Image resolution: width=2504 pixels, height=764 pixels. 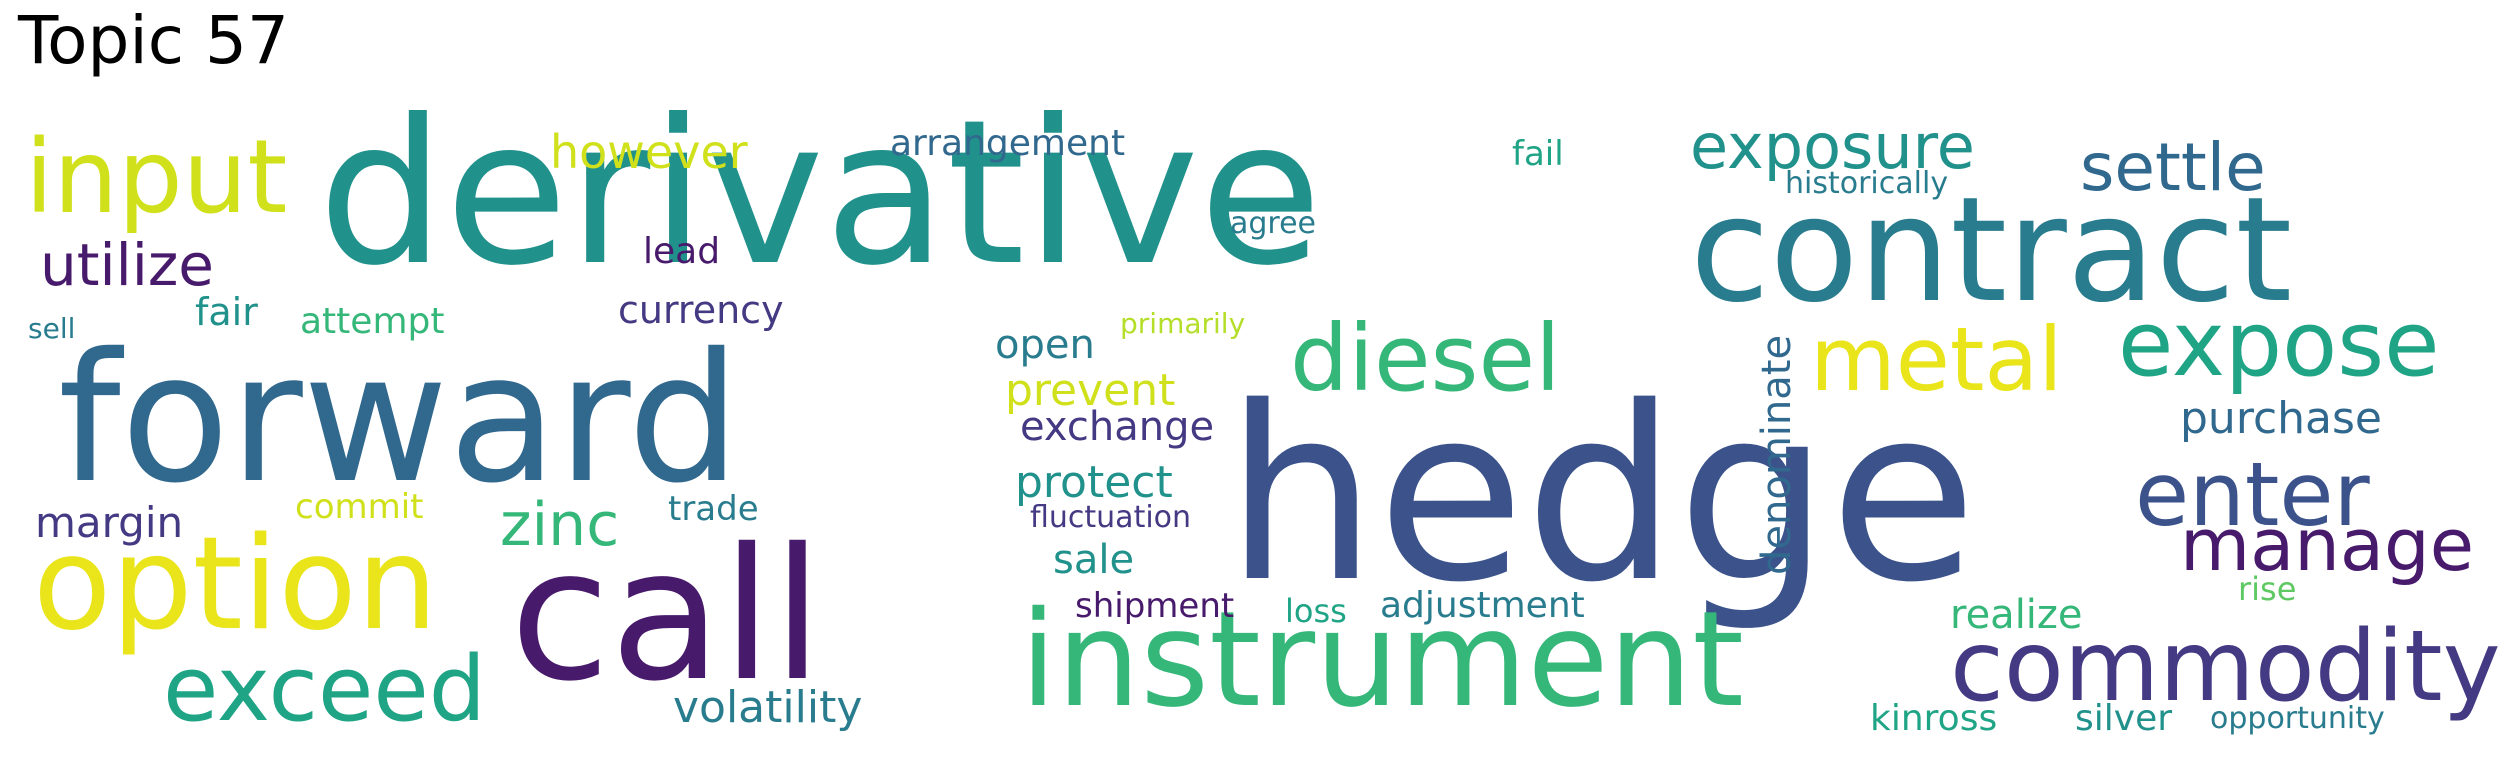 What do you see at coordinates (2173, 167) in the screenshot?
I see `word-settle: settle` at bounding box center [2173, 167].